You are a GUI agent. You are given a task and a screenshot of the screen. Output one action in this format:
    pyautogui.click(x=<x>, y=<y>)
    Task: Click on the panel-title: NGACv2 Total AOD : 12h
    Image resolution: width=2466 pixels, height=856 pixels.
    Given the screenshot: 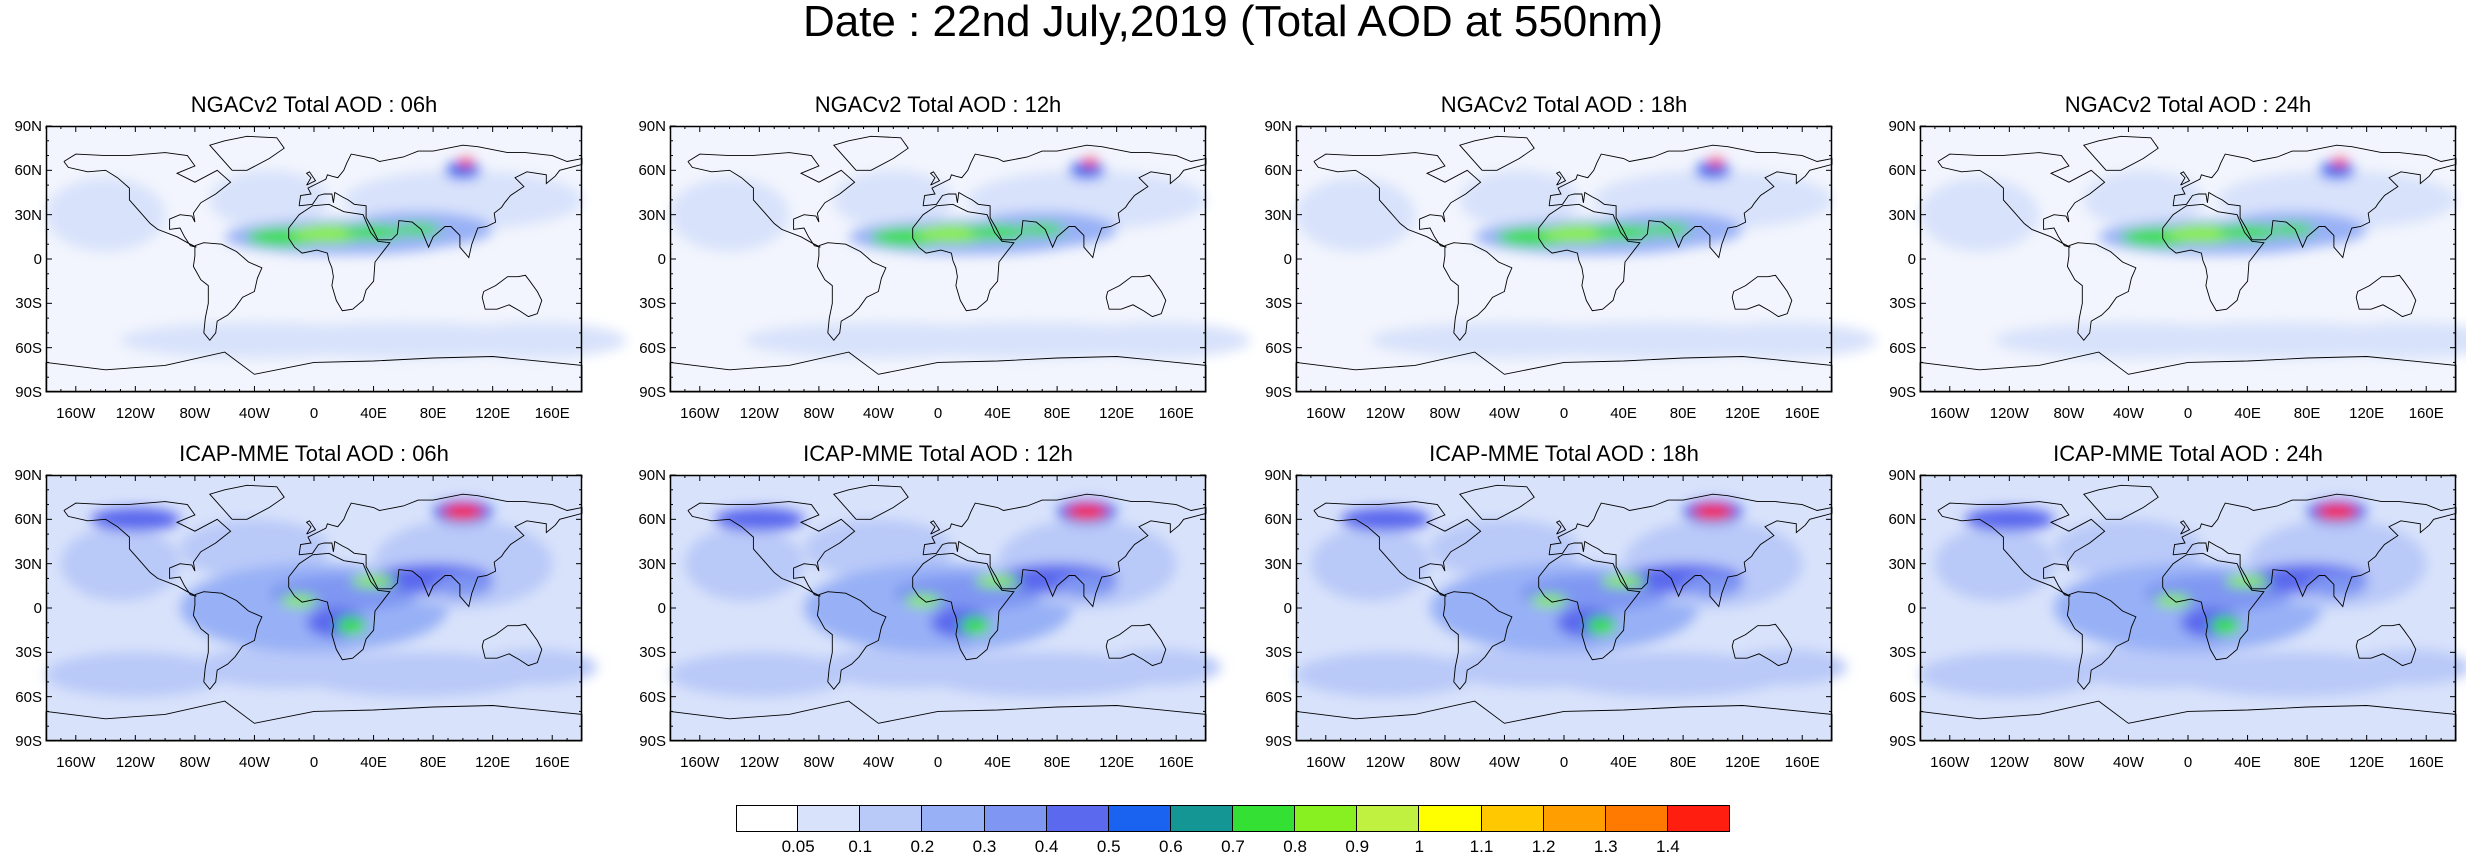 What is the action you would take?
    pyautogui.click(x=938, y=104)
    